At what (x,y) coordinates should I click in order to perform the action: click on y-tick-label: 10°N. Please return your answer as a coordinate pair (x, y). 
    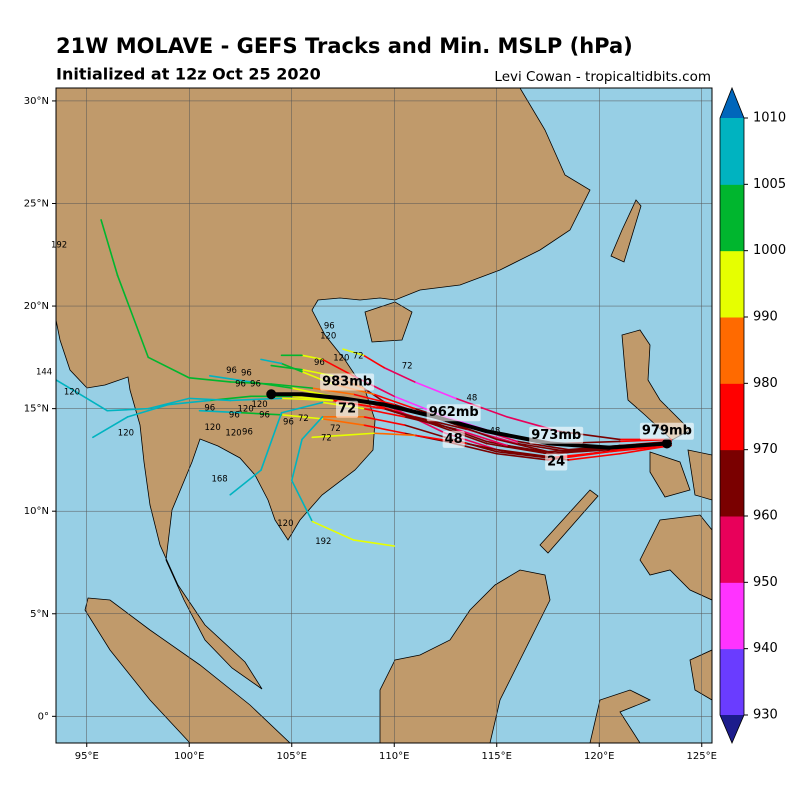
    Looking at the image, I should click on (36, 511).